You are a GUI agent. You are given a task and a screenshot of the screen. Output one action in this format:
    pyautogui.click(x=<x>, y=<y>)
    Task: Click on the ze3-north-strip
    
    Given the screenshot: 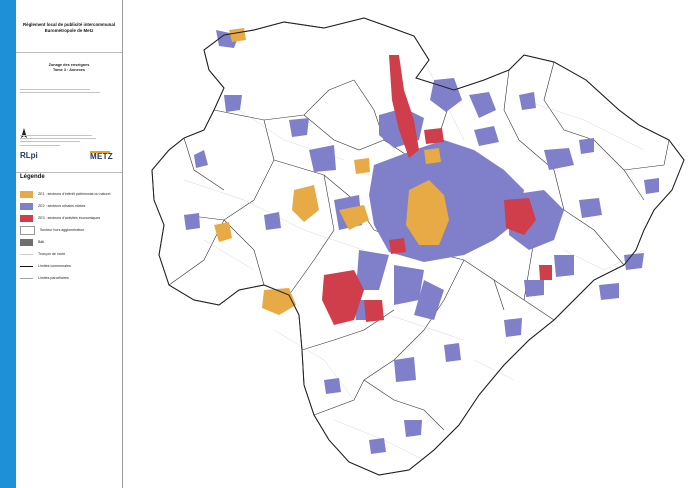 What is the action you would take?
    pyautogui.click(x=404, y=106)
    